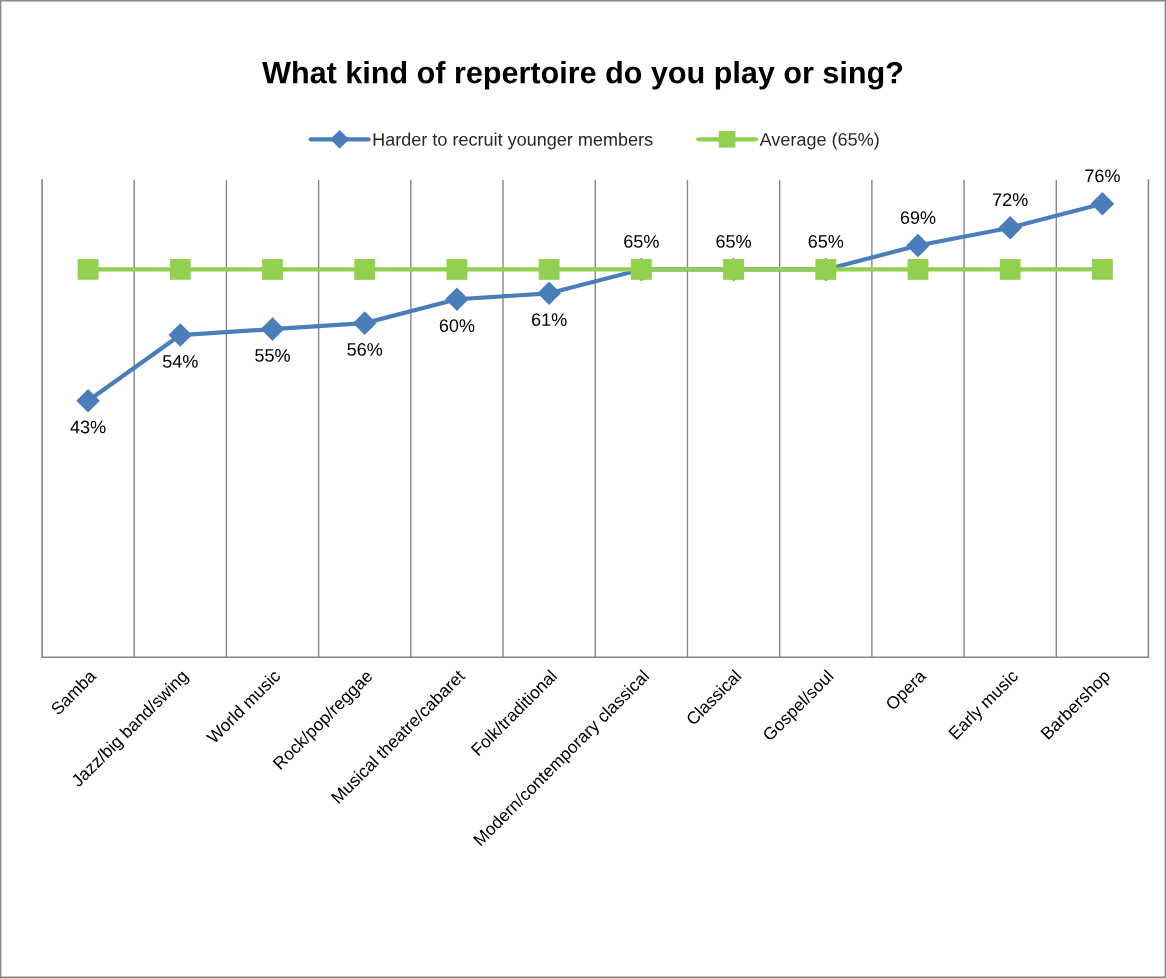  Describe the element at coordinates (457, 325) in the screenshot. I see `data-label: 60%` at that location.